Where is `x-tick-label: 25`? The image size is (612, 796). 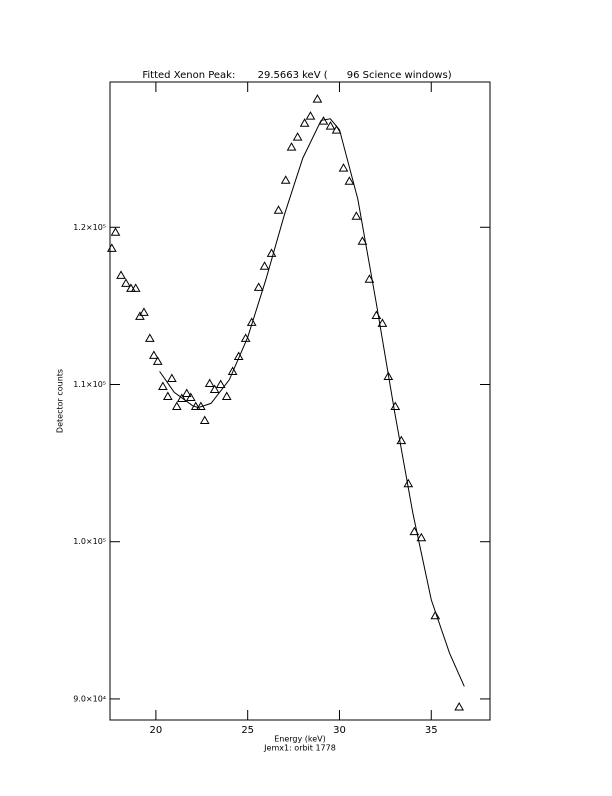 x-tick-label: 25 is located at coordinates (247, 730).